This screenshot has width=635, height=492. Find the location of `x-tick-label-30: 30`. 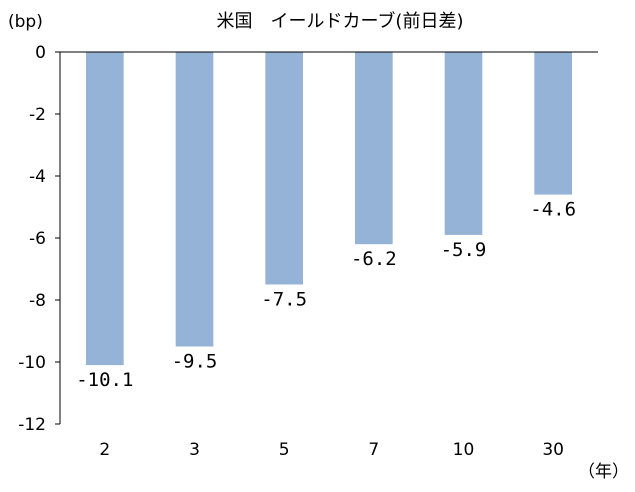

x-tick-label-30: 30 is located at coordinates (553, 450).